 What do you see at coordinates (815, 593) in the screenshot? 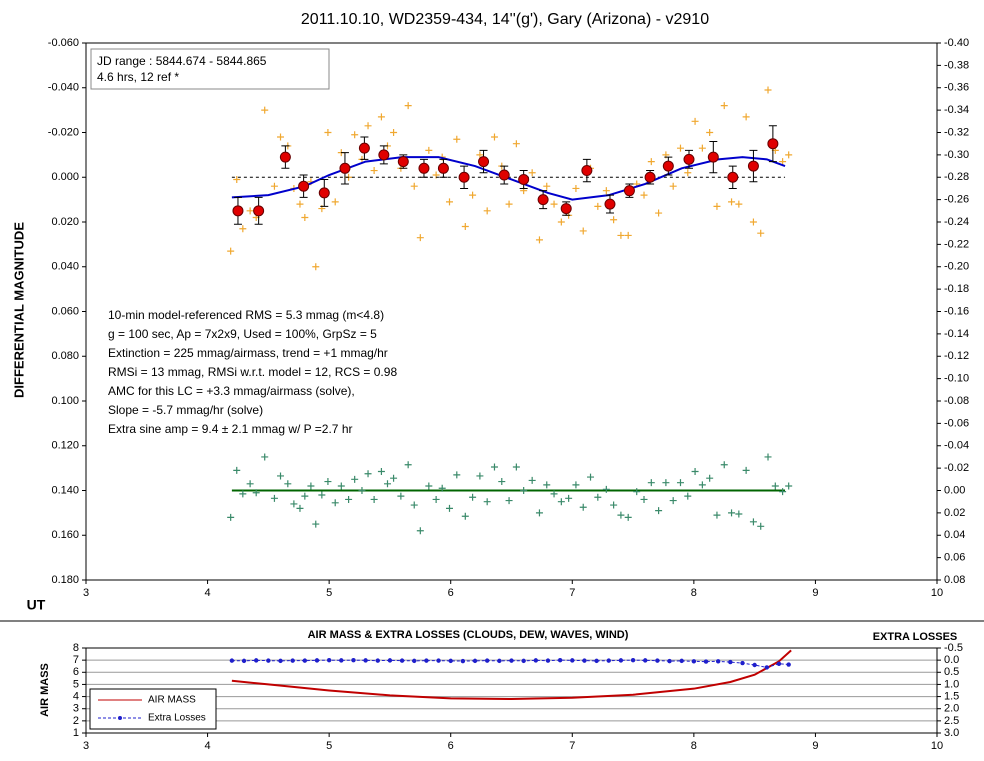
I see `x-tick-label: 9` at bounding box center [815, 593].